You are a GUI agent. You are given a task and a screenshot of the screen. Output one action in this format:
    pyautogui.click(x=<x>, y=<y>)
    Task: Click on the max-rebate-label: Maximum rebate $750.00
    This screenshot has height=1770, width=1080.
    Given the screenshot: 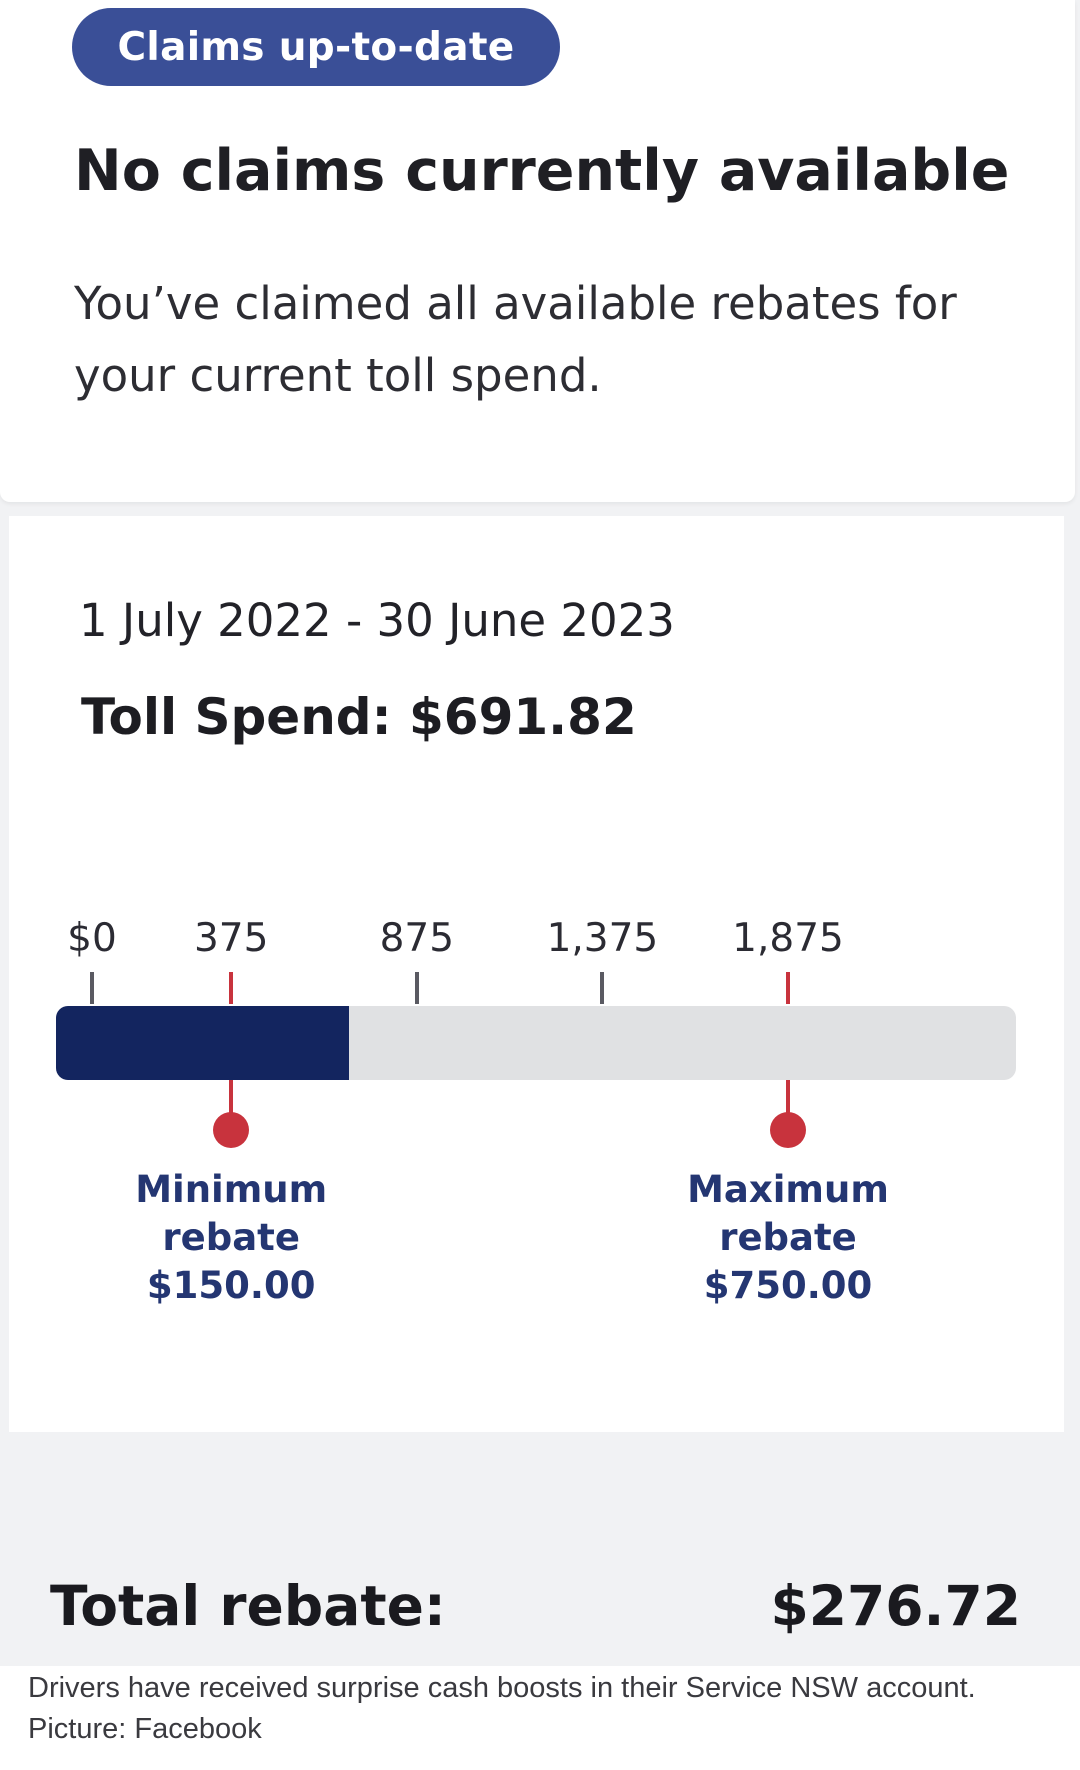 What is the action you would take?
    pyautogui.click(x=788, y=1238)
    